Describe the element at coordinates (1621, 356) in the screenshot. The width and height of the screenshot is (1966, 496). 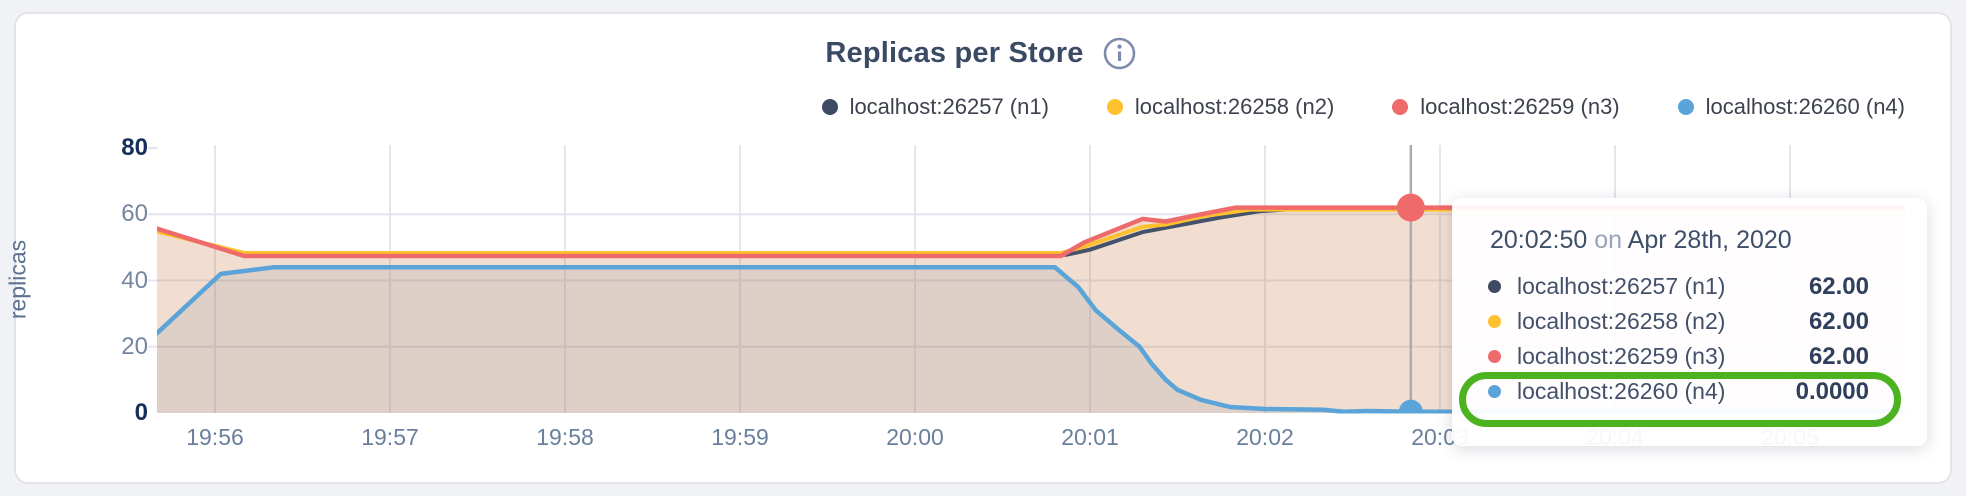
I see `tooltip-series-label: localhost:26259 (n3)` at that location.